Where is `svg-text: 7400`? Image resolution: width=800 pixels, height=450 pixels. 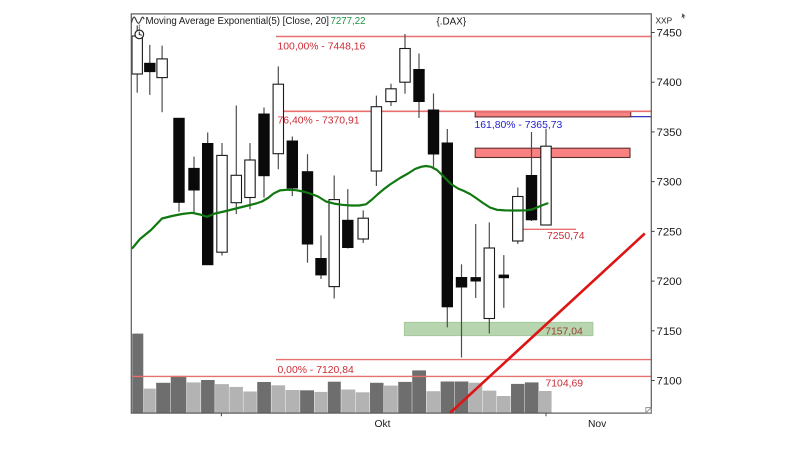
svg-text: 7400 is located at coordinates (669, 83).